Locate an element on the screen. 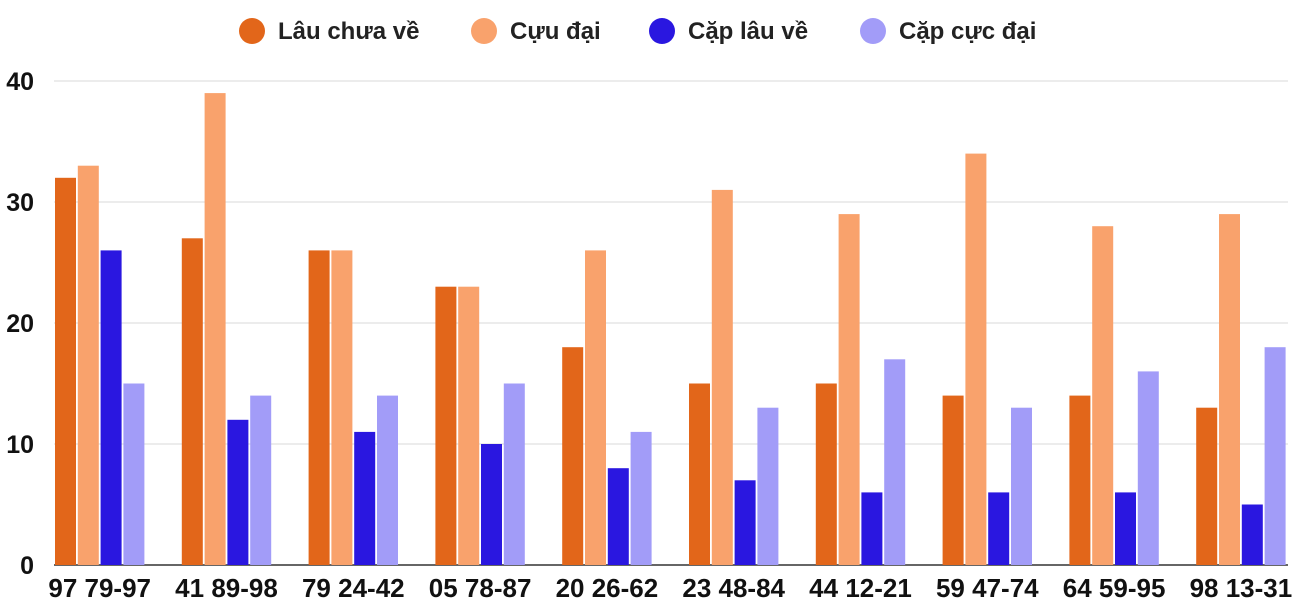 The width and height of the screenshot is (1300, 600). x-category-label-2: 41 89-98 is located at coordinates (226, 586).